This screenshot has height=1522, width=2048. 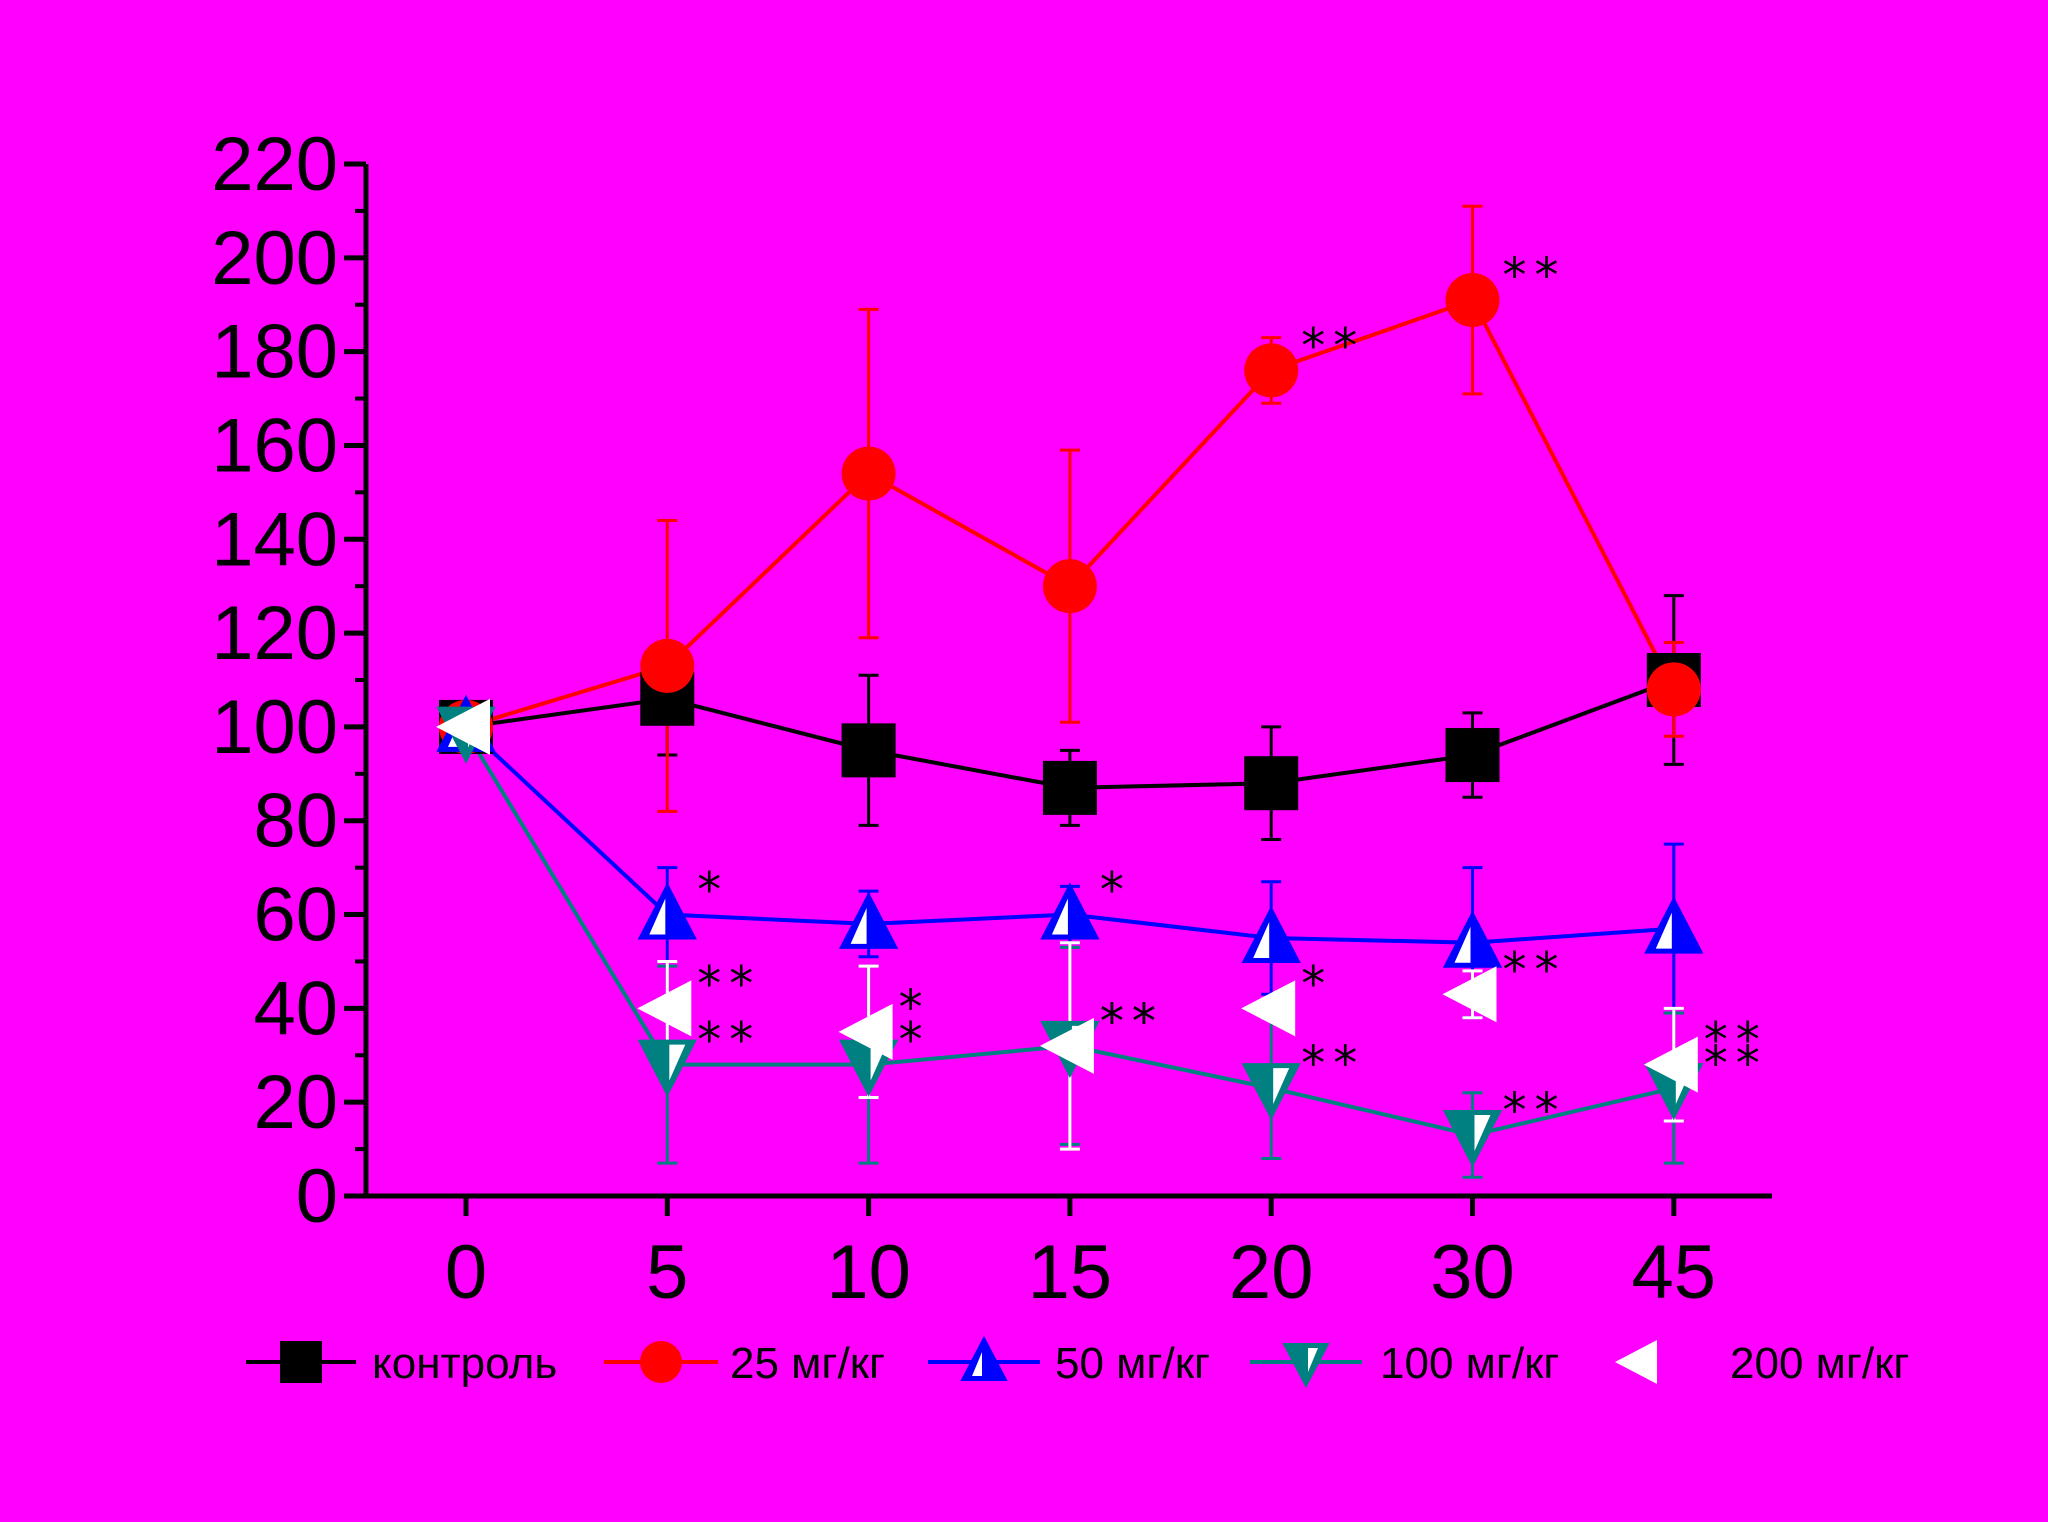 What do you see at coordinates (1819, 1363) in the screenshot?
I see `legend-label: 200 мг/кг` at bounding box center [1819, 1363].